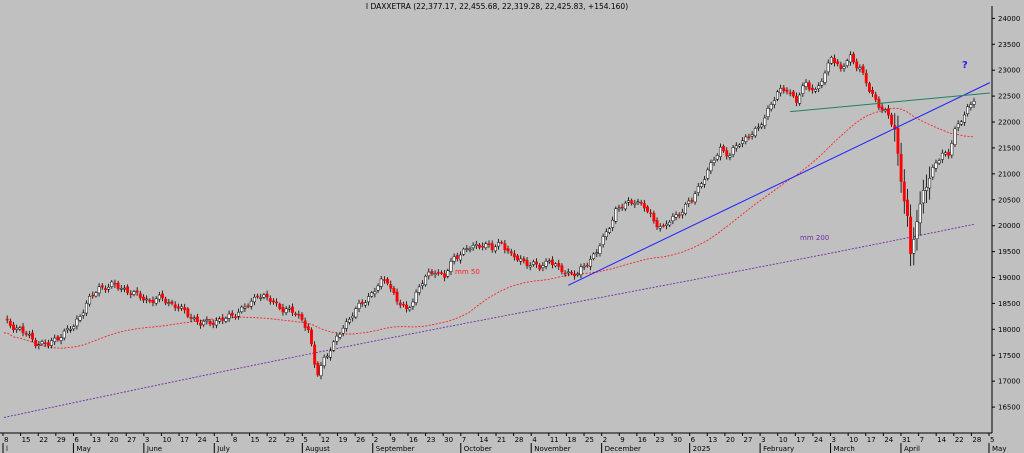 This screenshot has width=1024, height=453. Describe the element at coordinates (890, 102) in the screenshot. I see `neckline` at that location.